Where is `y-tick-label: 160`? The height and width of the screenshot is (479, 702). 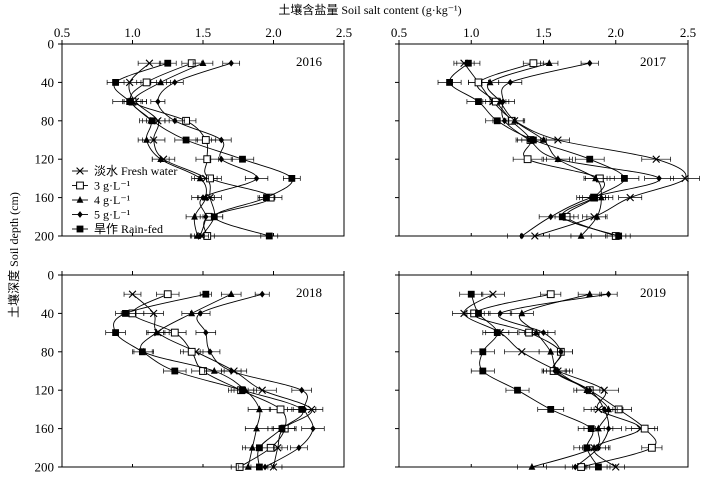 y-tick-label: 160 is located at coordinates (45, 428).